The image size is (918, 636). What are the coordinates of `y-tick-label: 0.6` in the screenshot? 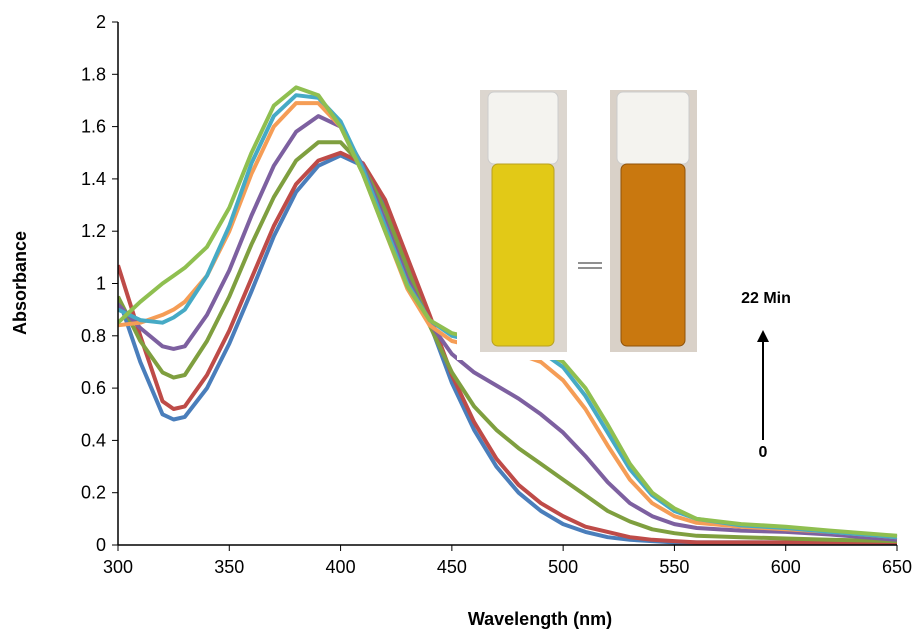 It's located at (93, 388).